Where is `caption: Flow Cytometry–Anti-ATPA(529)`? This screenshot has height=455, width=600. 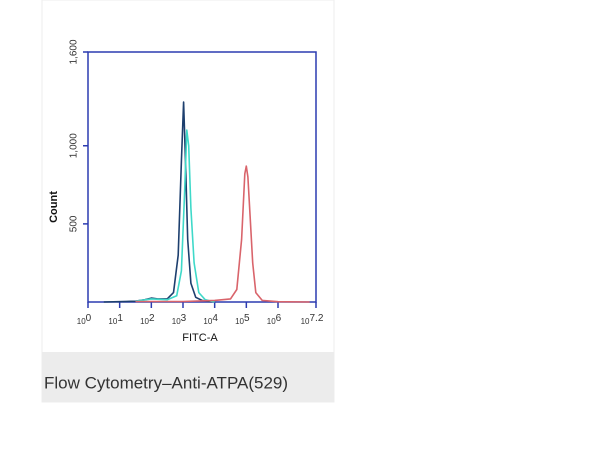 caption: Flow Cytometry–Anti-ATPA(529) is located at coordinates (166, 382).